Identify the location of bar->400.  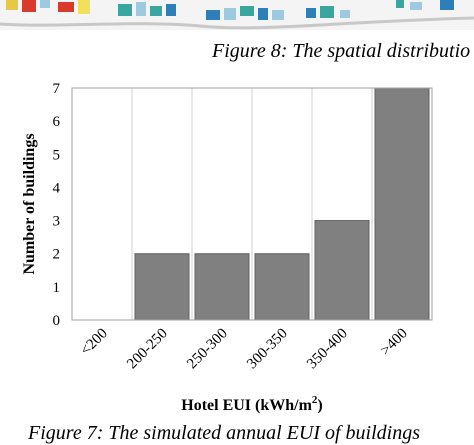
(402, 204).